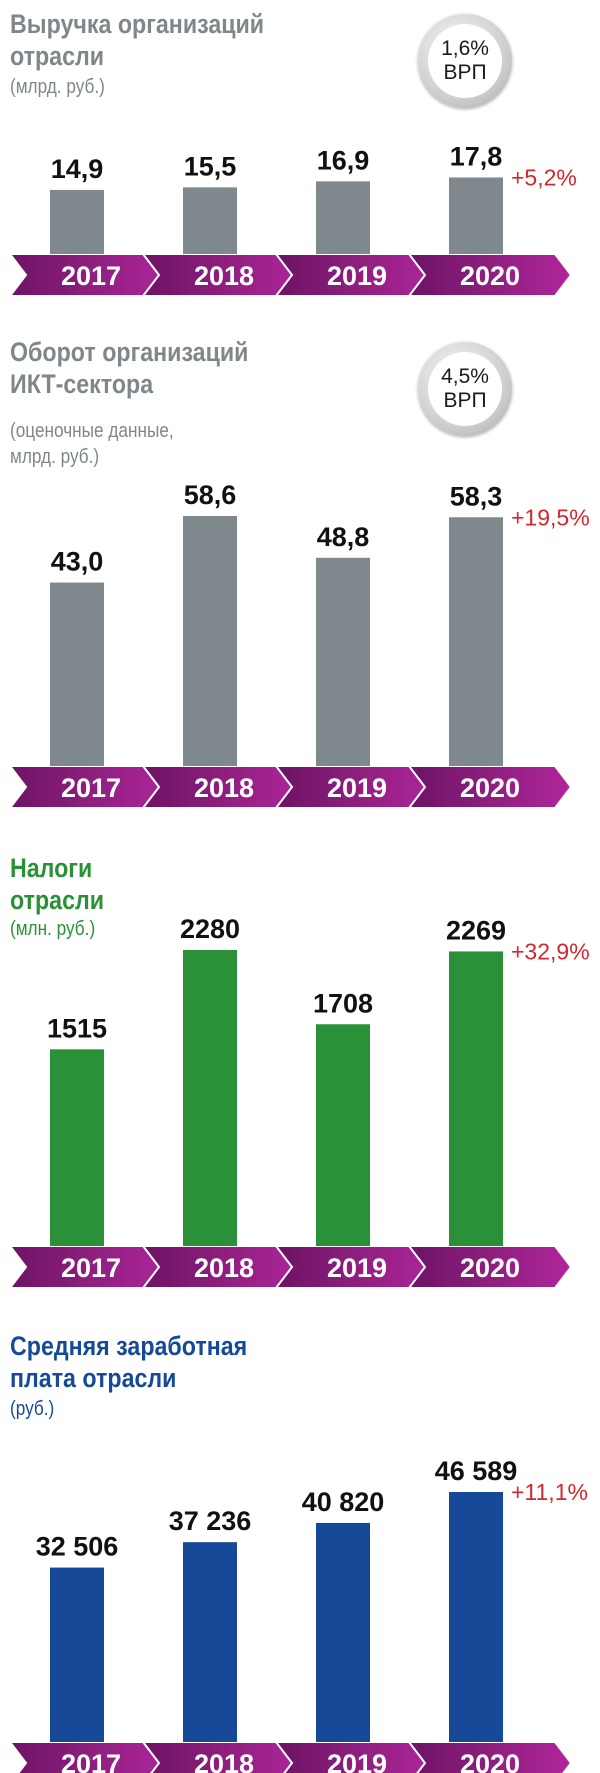 This screenshot has height=1773, width=600. Describe the element at coordinates (549, 1492) in the screenshot. I see `growth-label: +11,1%` at that location.